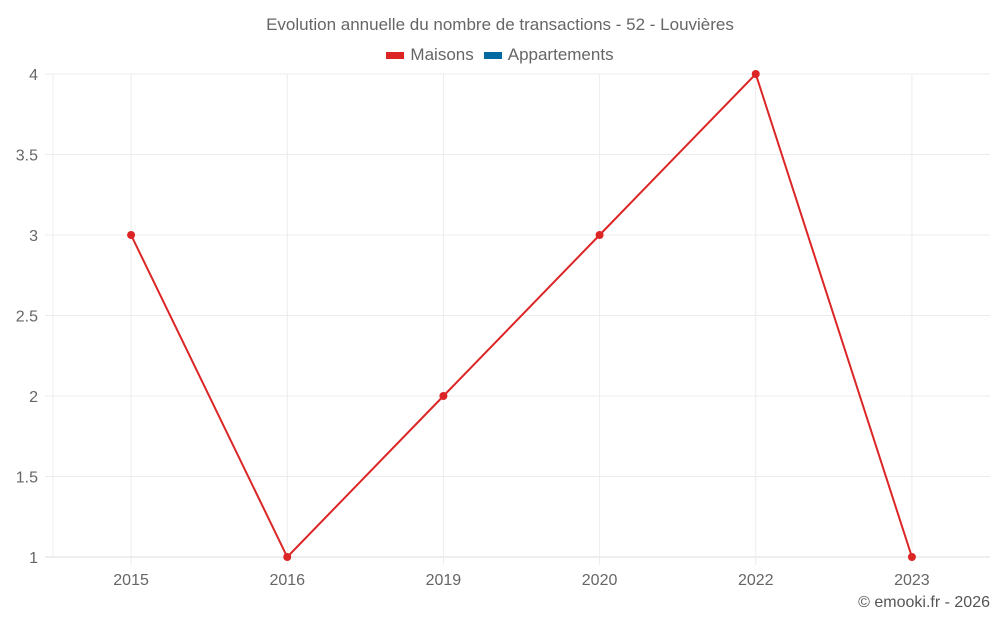 This screenshot has height=625, width=1000. What do you see at coordinates (131, 580) in the screenshot?
I see `x-tick-label: 2015` at bounding box center [131, 580].